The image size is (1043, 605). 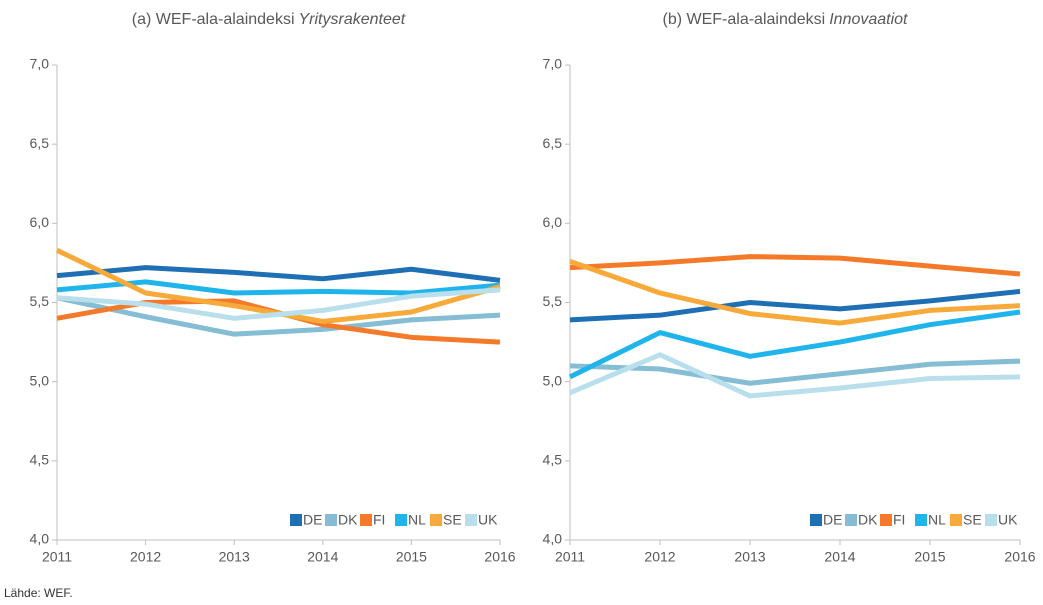 I want to click on title-text: (a) WEF-ala-alaindeksi, so click(x=213, y=19).